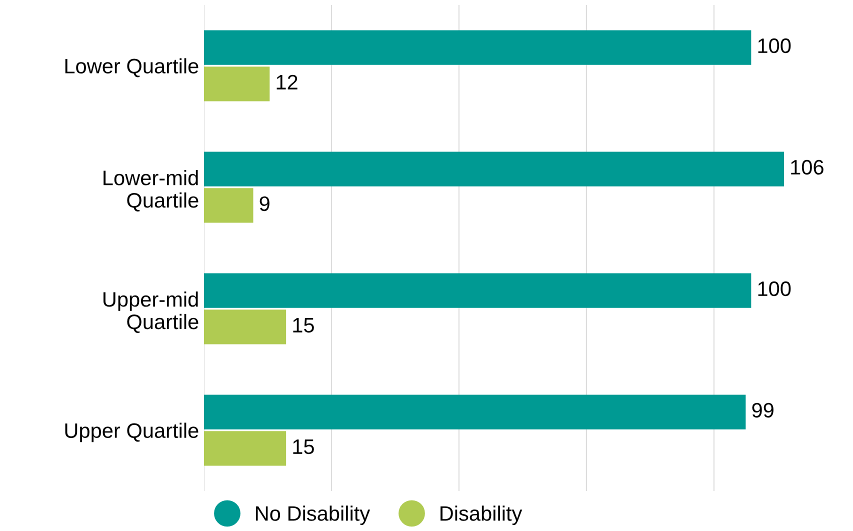 The height and width of the screenshot is (531, 853). I want to click on legend-label: No Disability, so click(313, 516).